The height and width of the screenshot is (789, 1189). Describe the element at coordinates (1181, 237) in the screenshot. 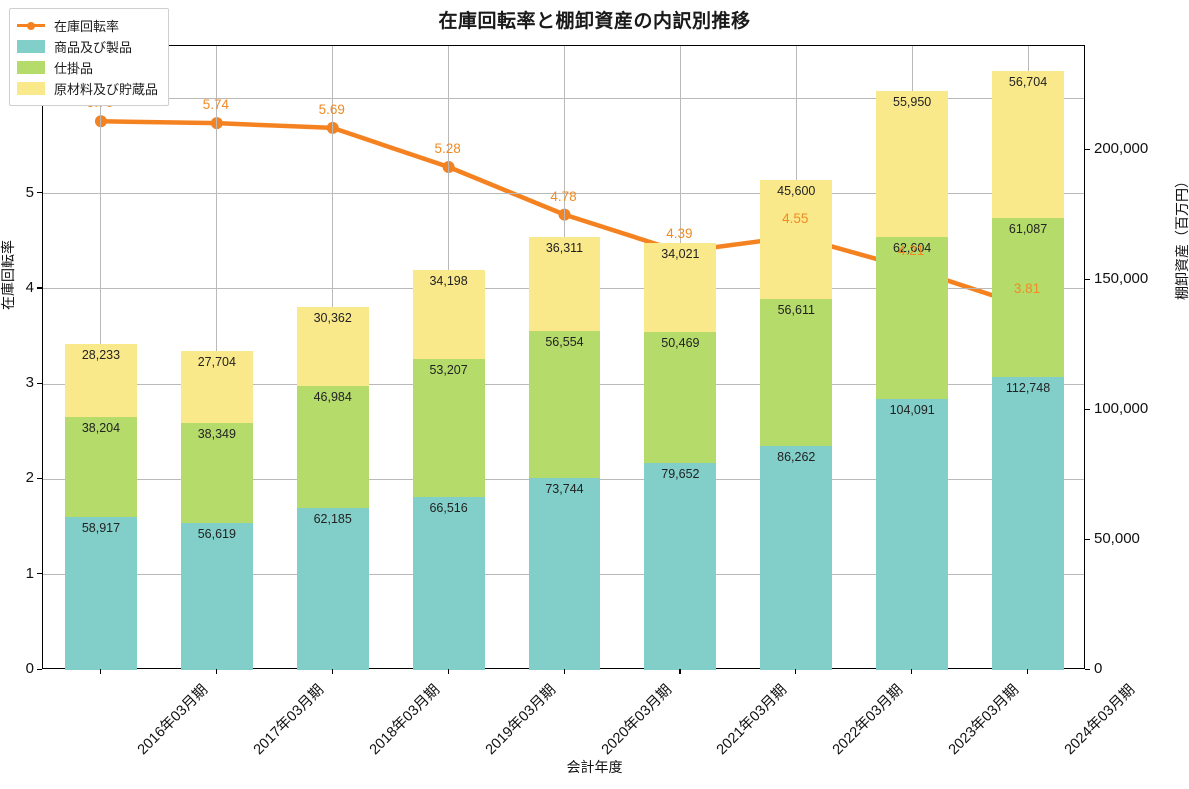

I see `y-axis-right-label: 棚卸資産（百万円）` at that location.